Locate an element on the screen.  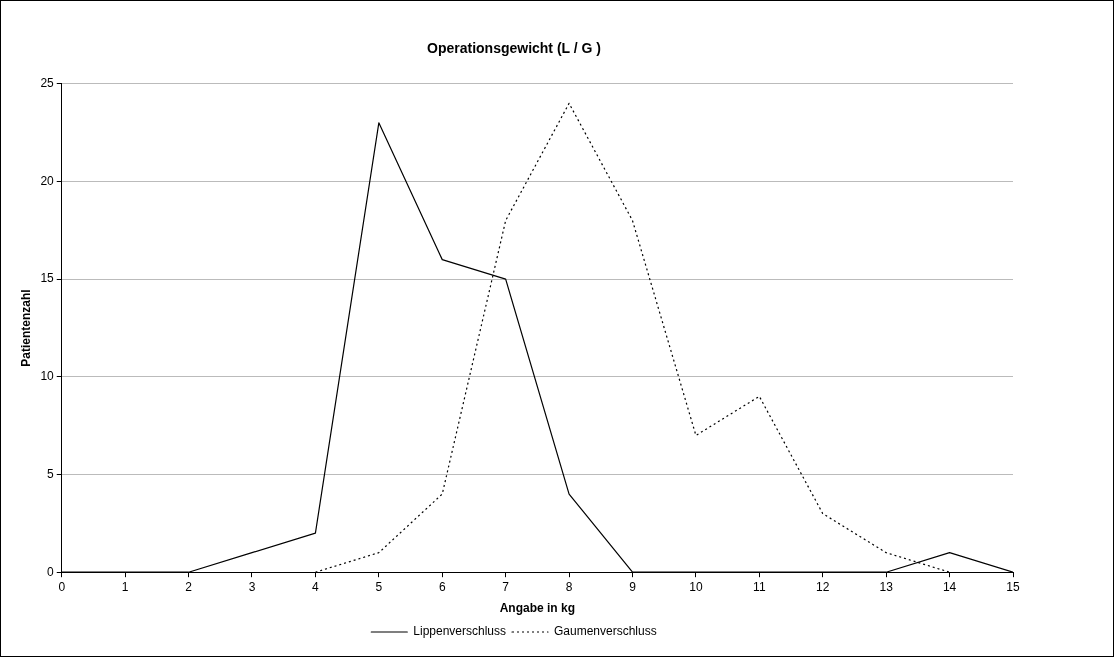
x-tick-label: 3 is located at coordinates (252, 586).